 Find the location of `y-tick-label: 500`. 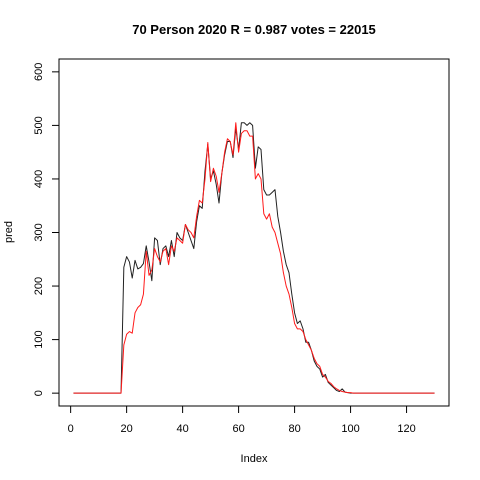

y-tick-label: 500 is located at coordinates (39, 125).